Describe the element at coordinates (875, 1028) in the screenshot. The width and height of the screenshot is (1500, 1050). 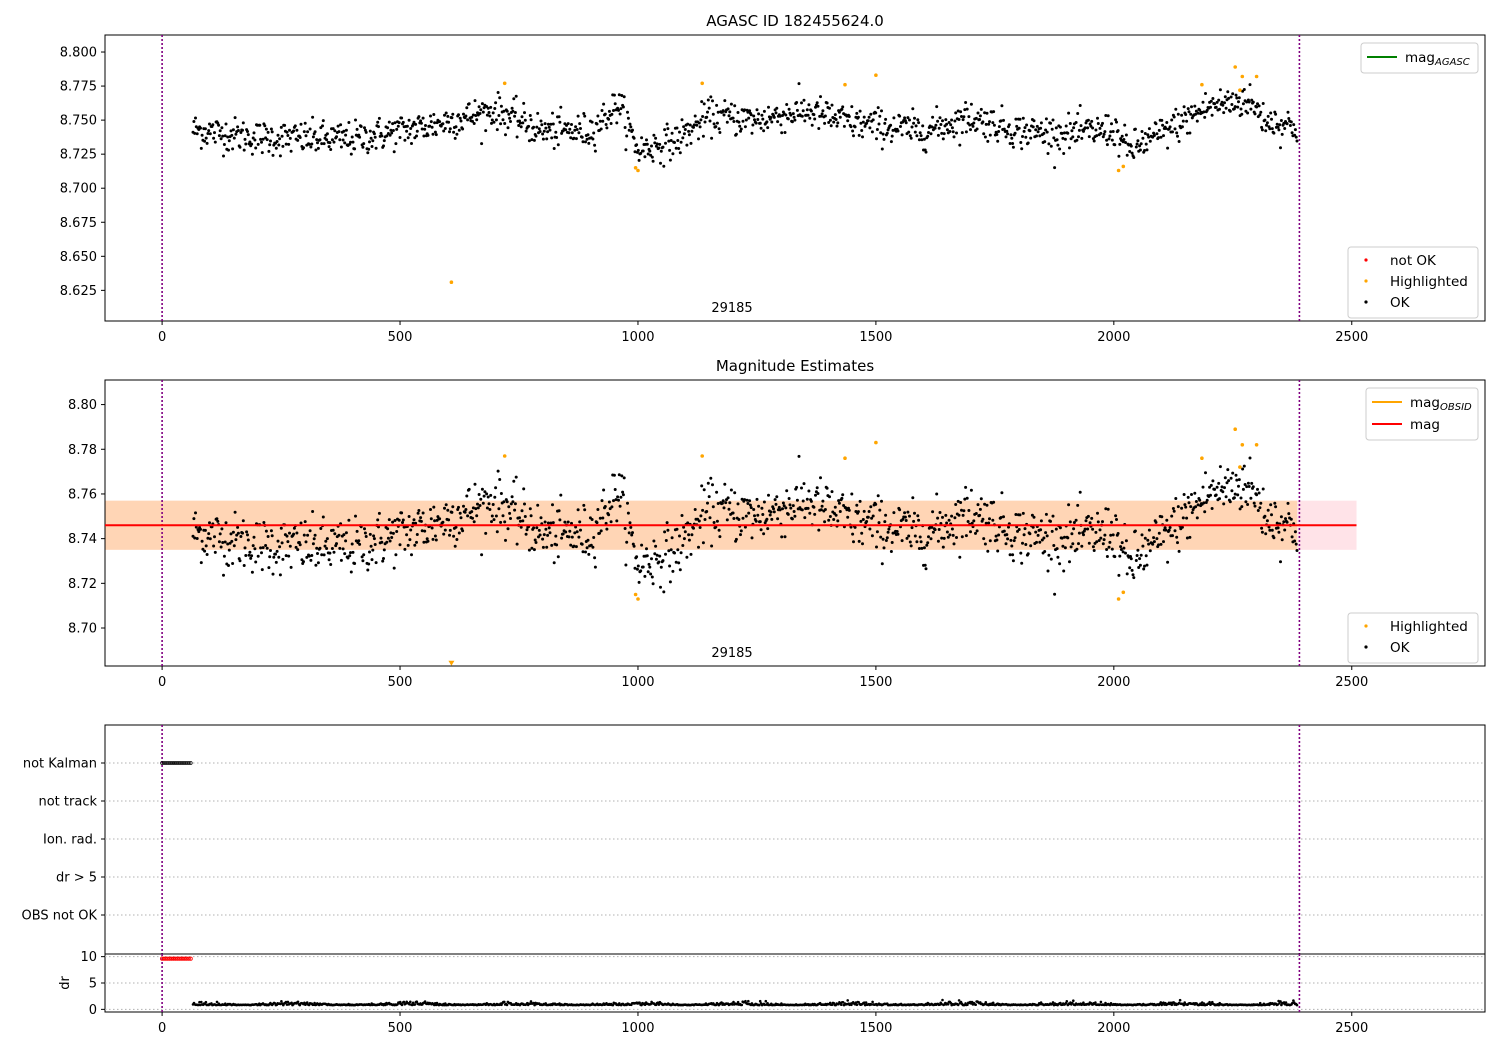
I see `x-tick-label: 1500` at that location.